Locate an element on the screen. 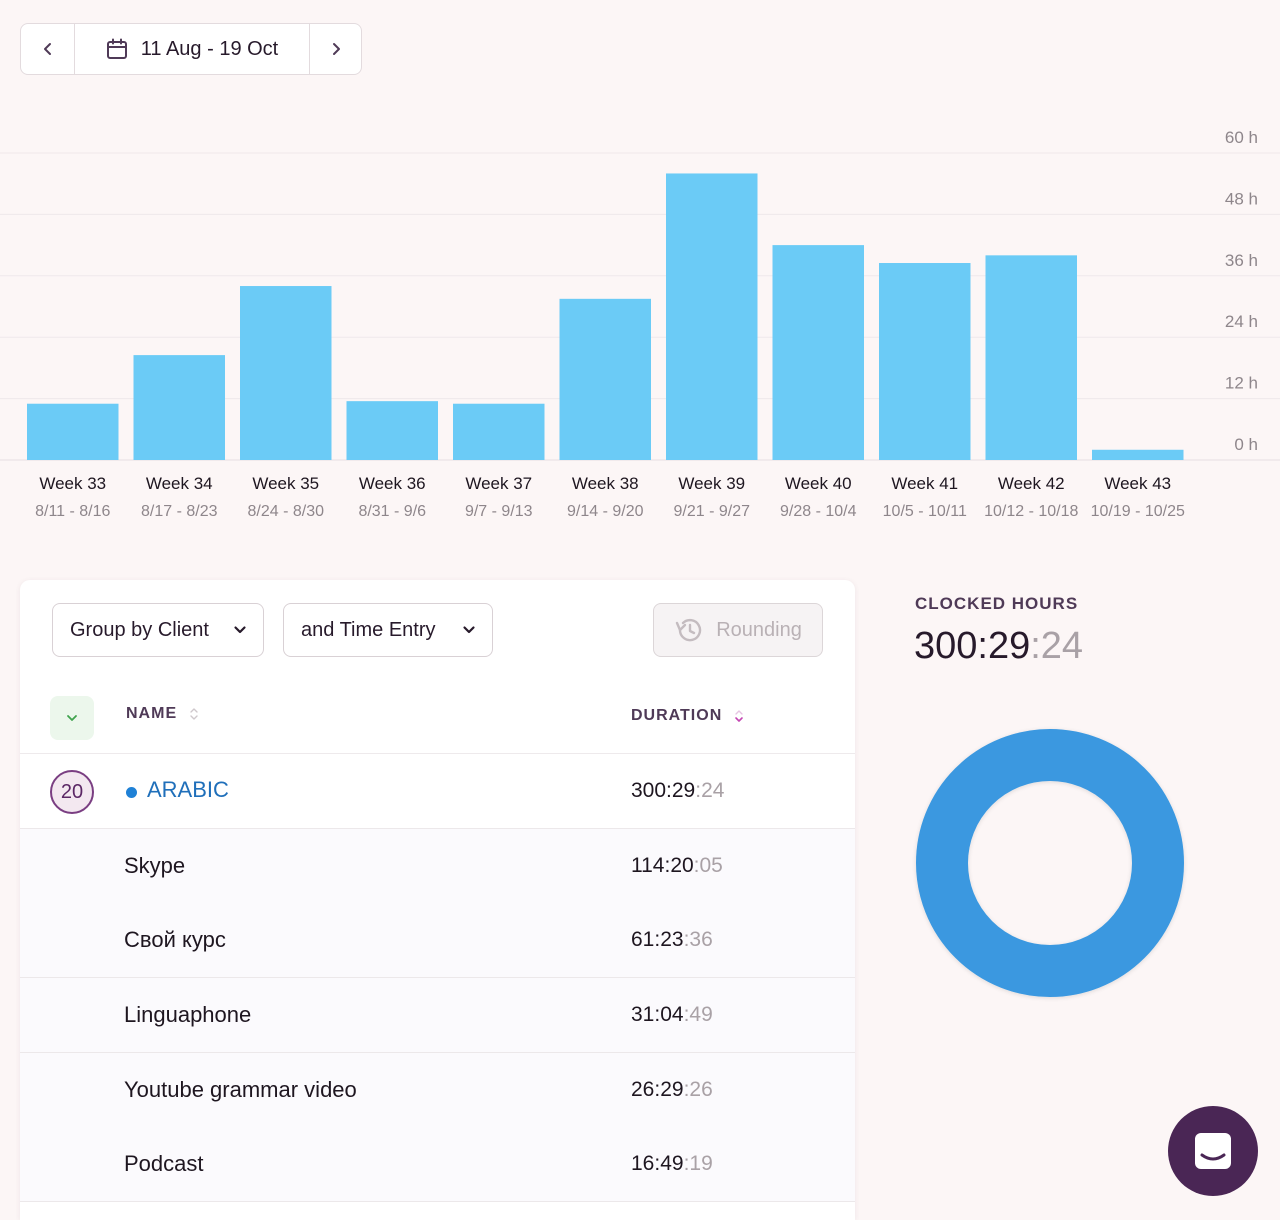  date-range-navigator: 11 Aug - 19 Oct is located at coordinates (191, 49).